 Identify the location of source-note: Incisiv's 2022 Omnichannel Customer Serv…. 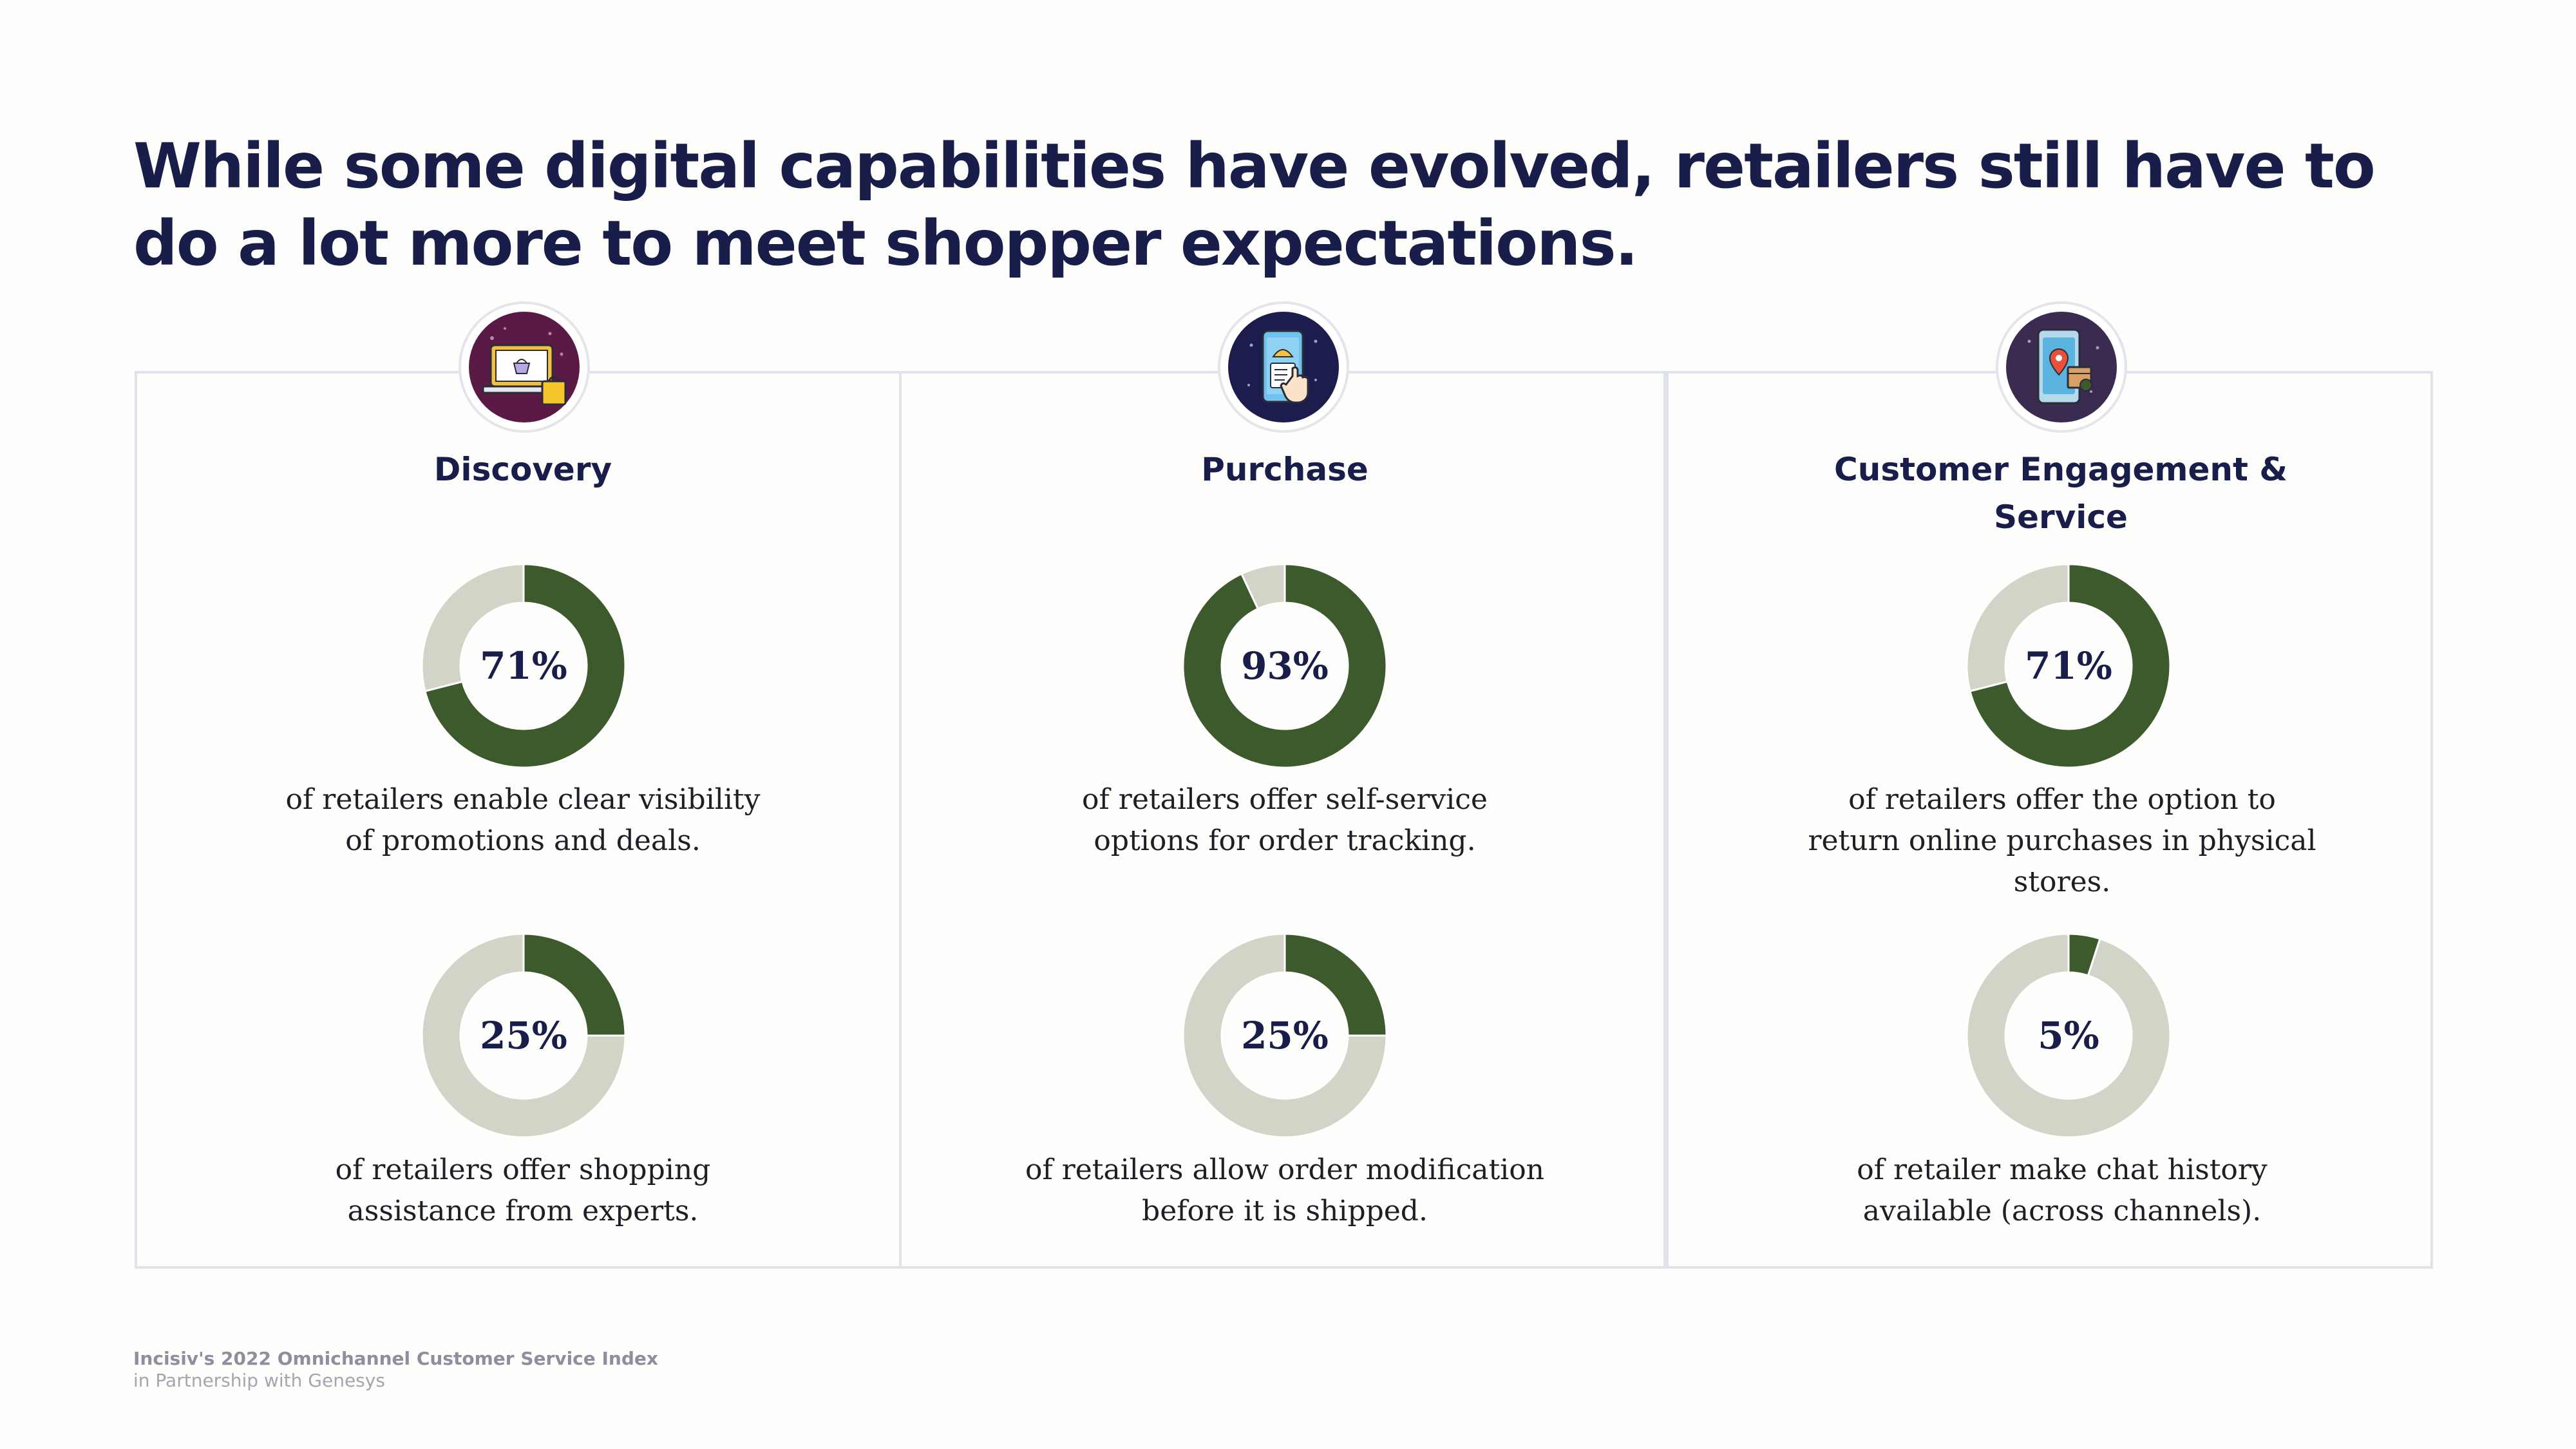
(396, 1358).